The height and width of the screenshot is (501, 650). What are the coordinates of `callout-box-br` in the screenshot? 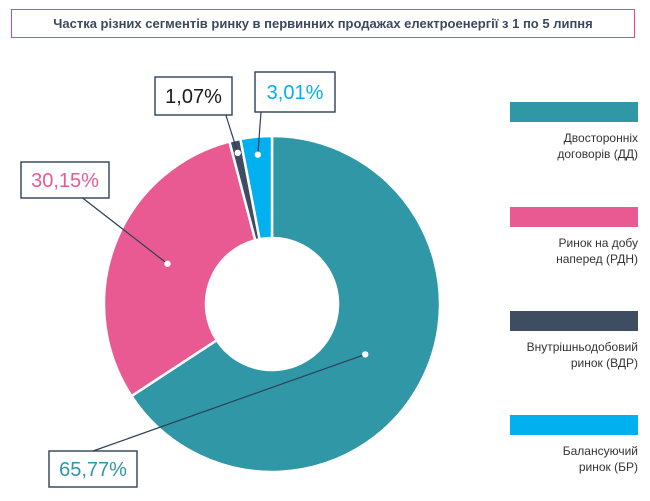 It's located at (295, 92).